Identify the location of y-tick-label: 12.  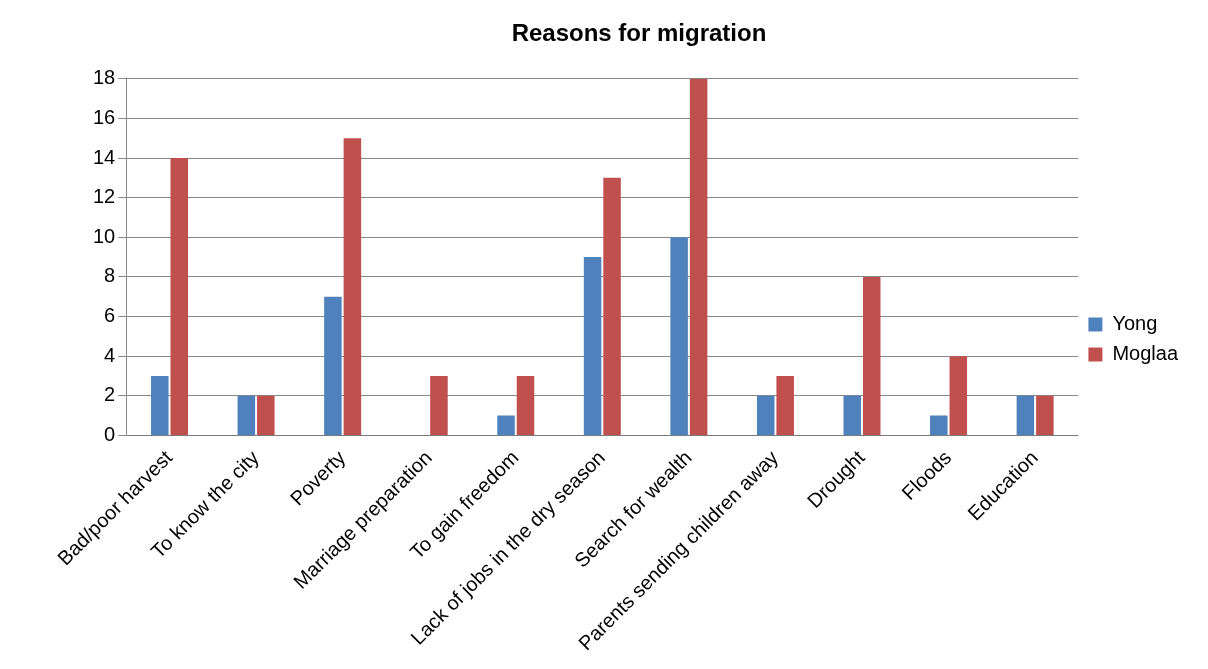
(104, 196).